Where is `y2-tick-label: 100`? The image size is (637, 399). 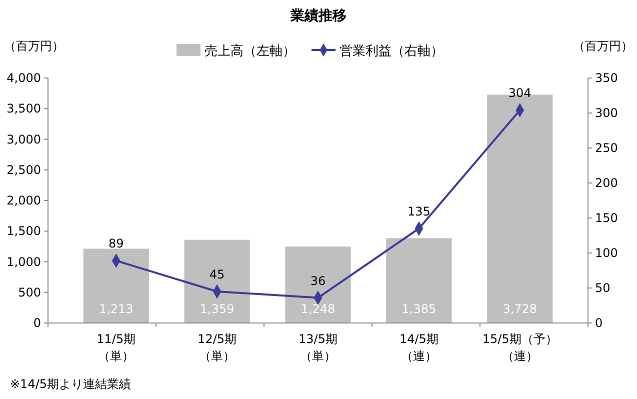
y2-tick-label: 100 is located at coordinates (606, 253).